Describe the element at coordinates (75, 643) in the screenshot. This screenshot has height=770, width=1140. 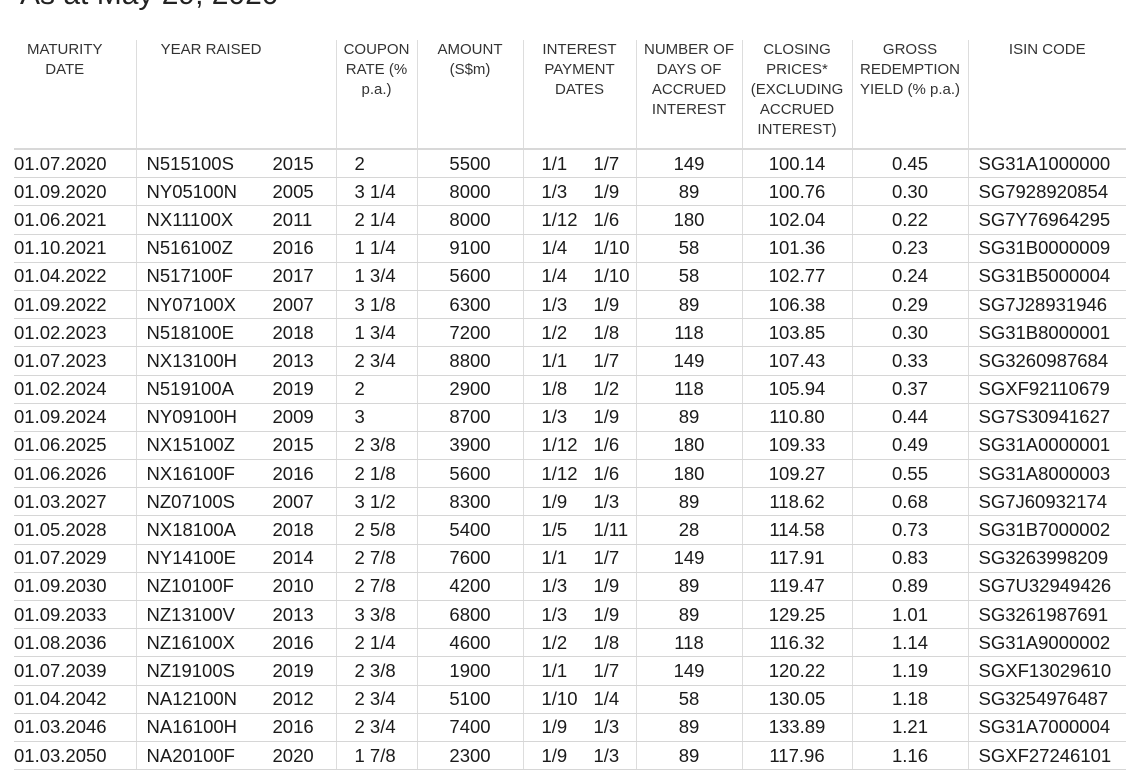
I see `maturity-date-cell: 01.08.2036` at that location.